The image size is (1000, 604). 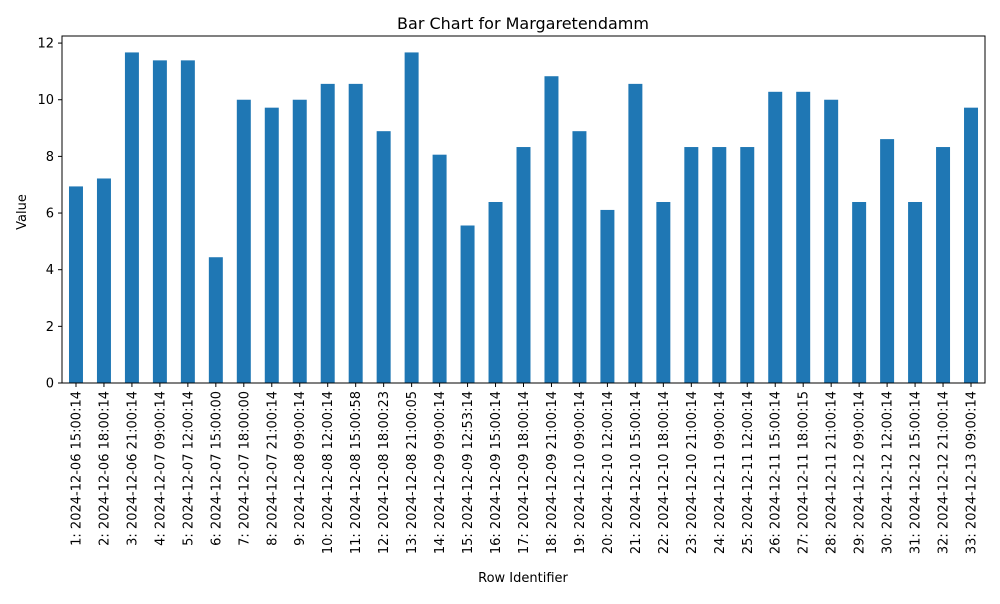 What do you see at coordinates (720, 472) in the screenshot?
I see `x-tick-label: 24: 2024-12-11 09:00:14` at bounding box center [720, 472].